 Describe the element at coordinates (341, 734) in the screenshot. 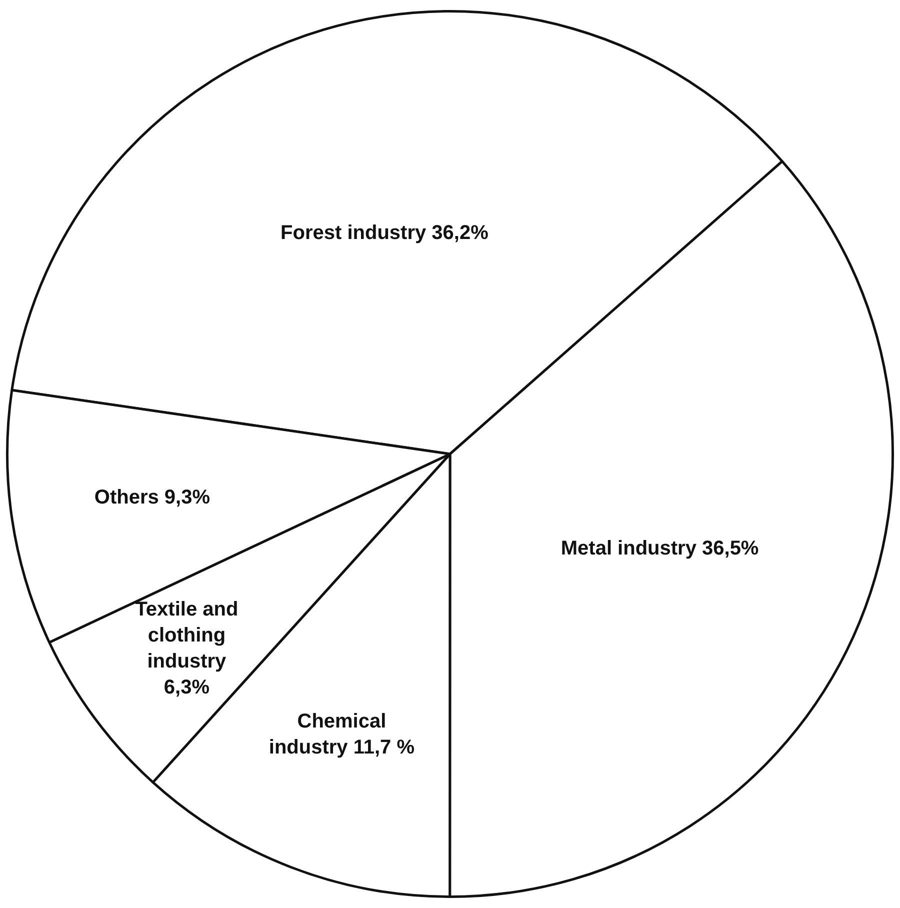

I see `slice-label: Chemical industry 11,7 %` at that location.